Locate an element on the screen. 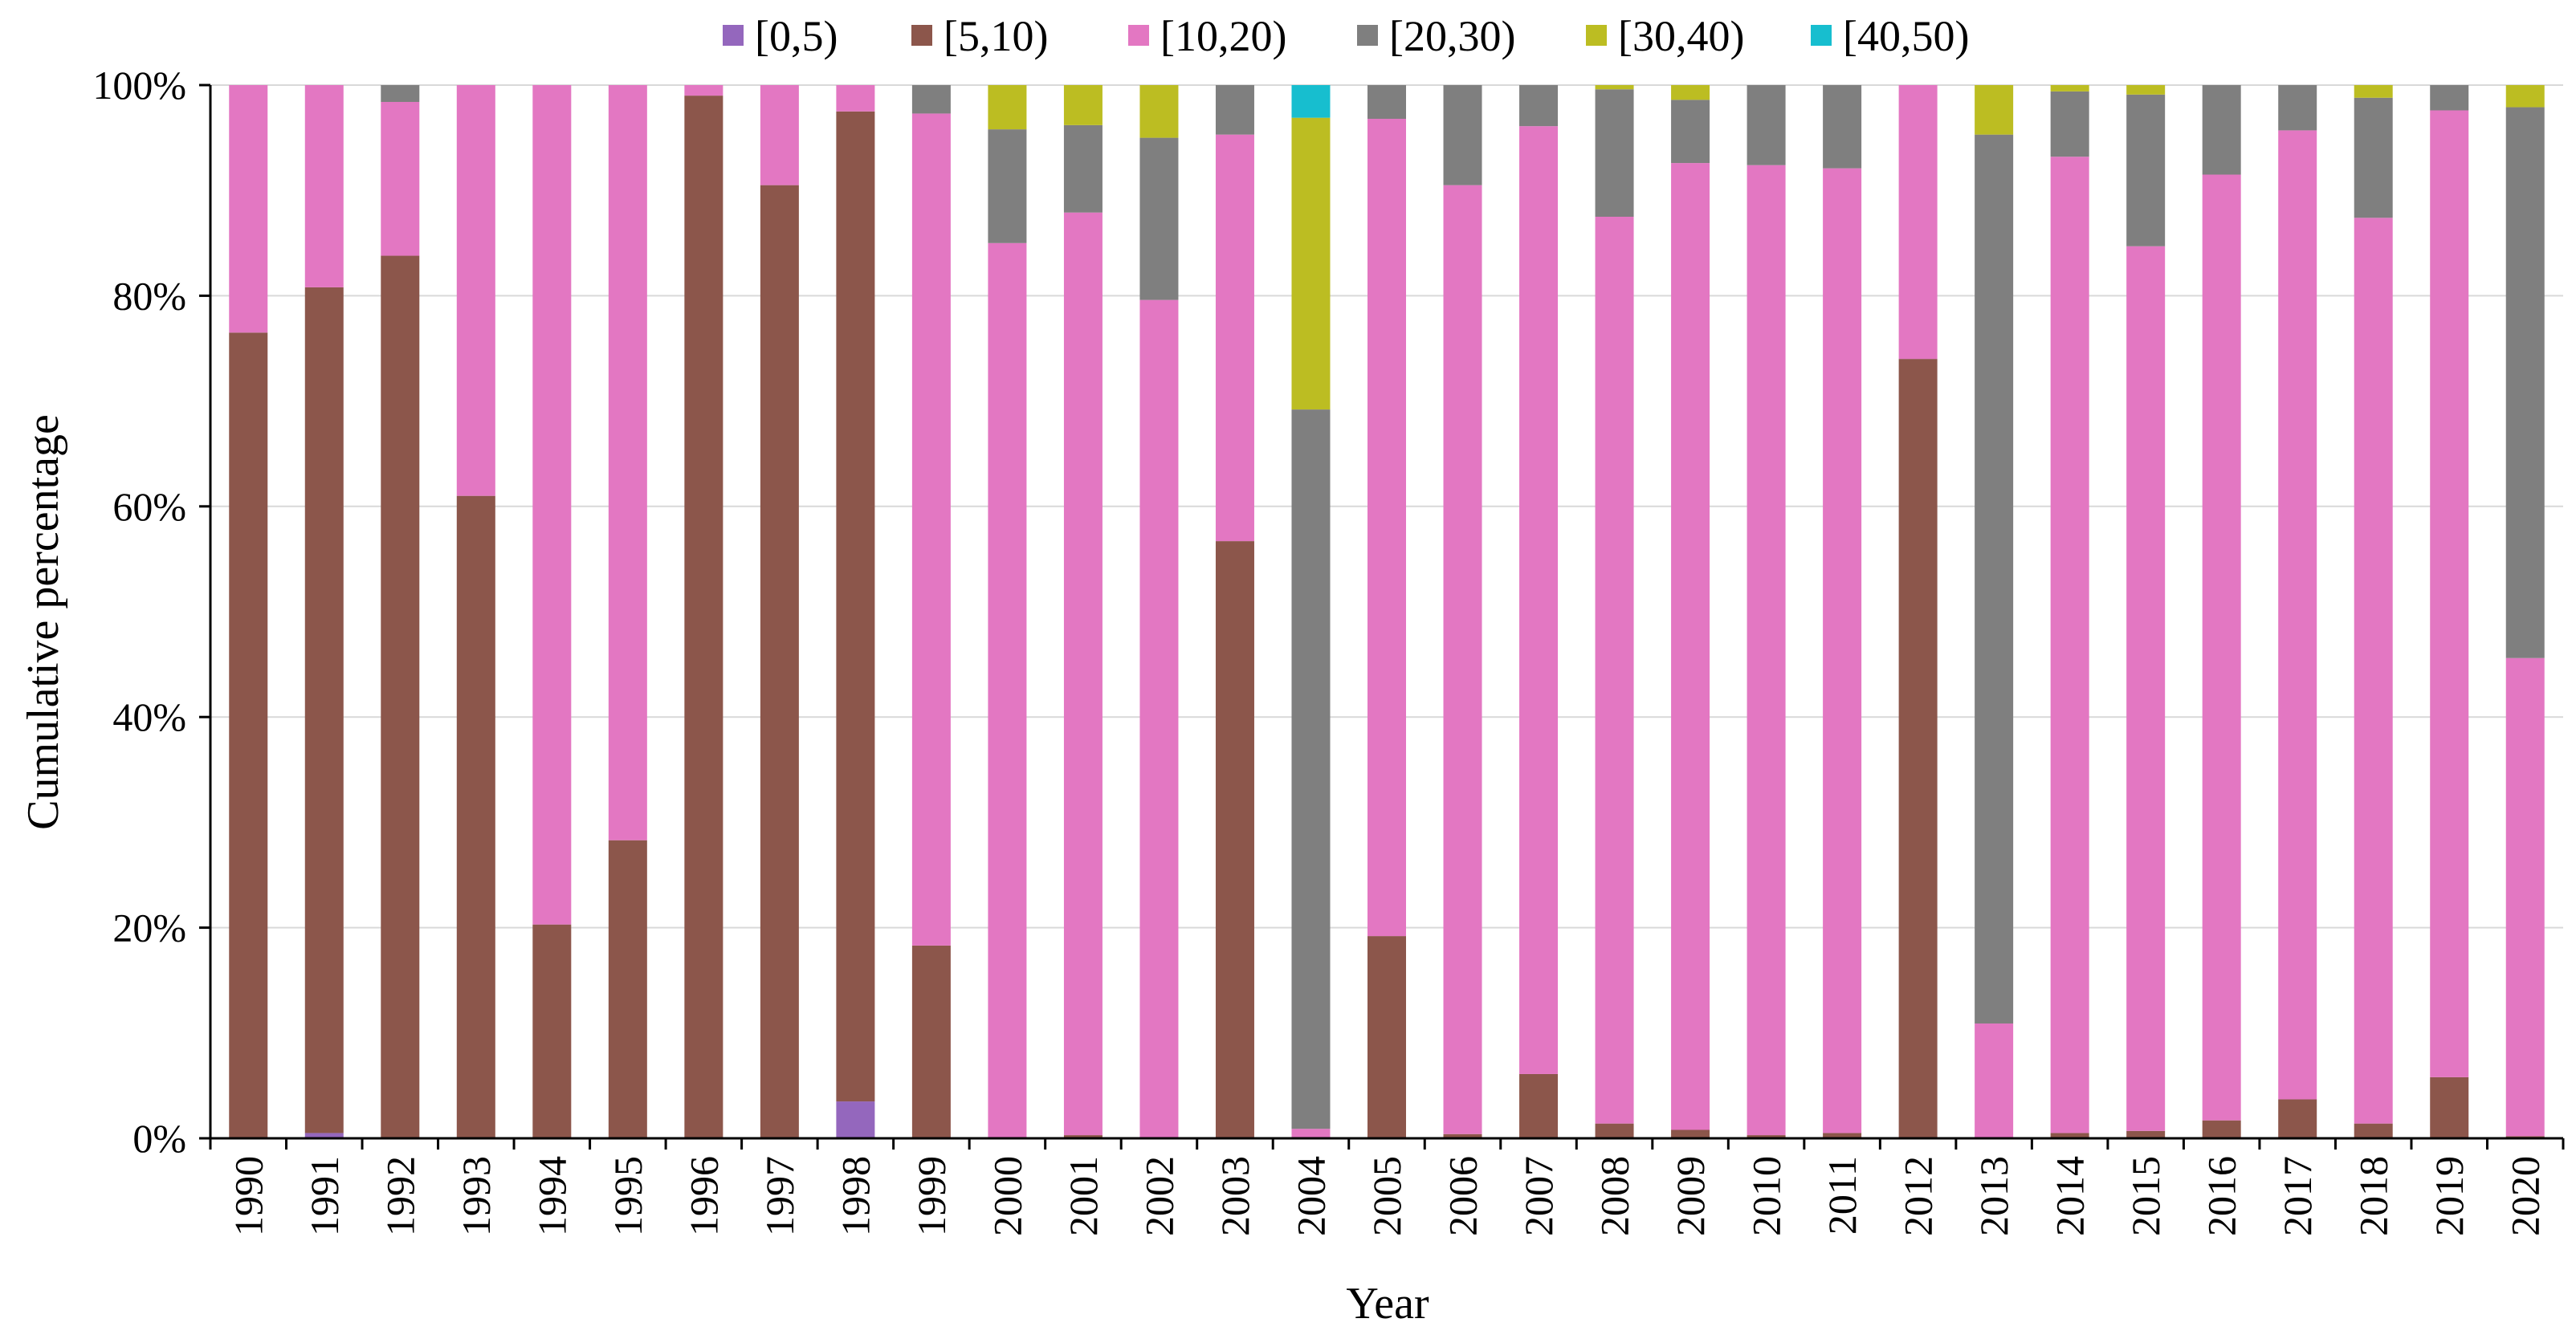  x-tick-label: 2005 is located at coordinates (1386, 1196).